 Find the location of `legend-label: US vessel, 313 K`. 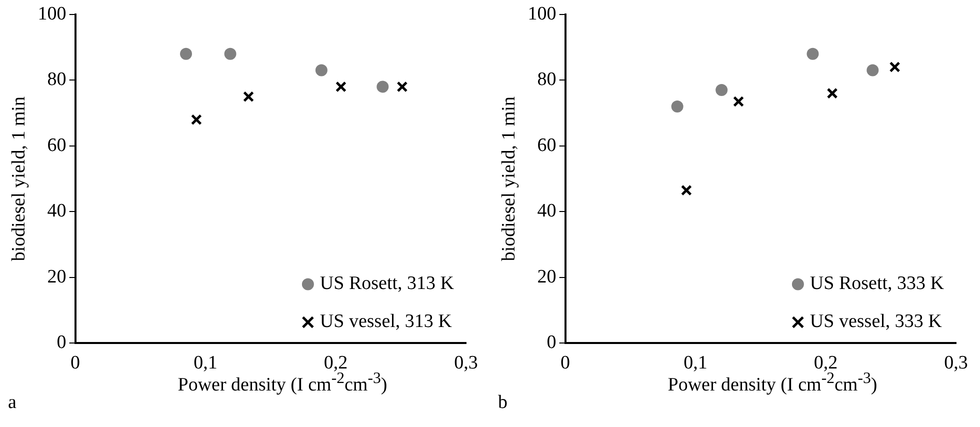

legend-label: US vessel, 313 K is located at coordinates (386, 321).